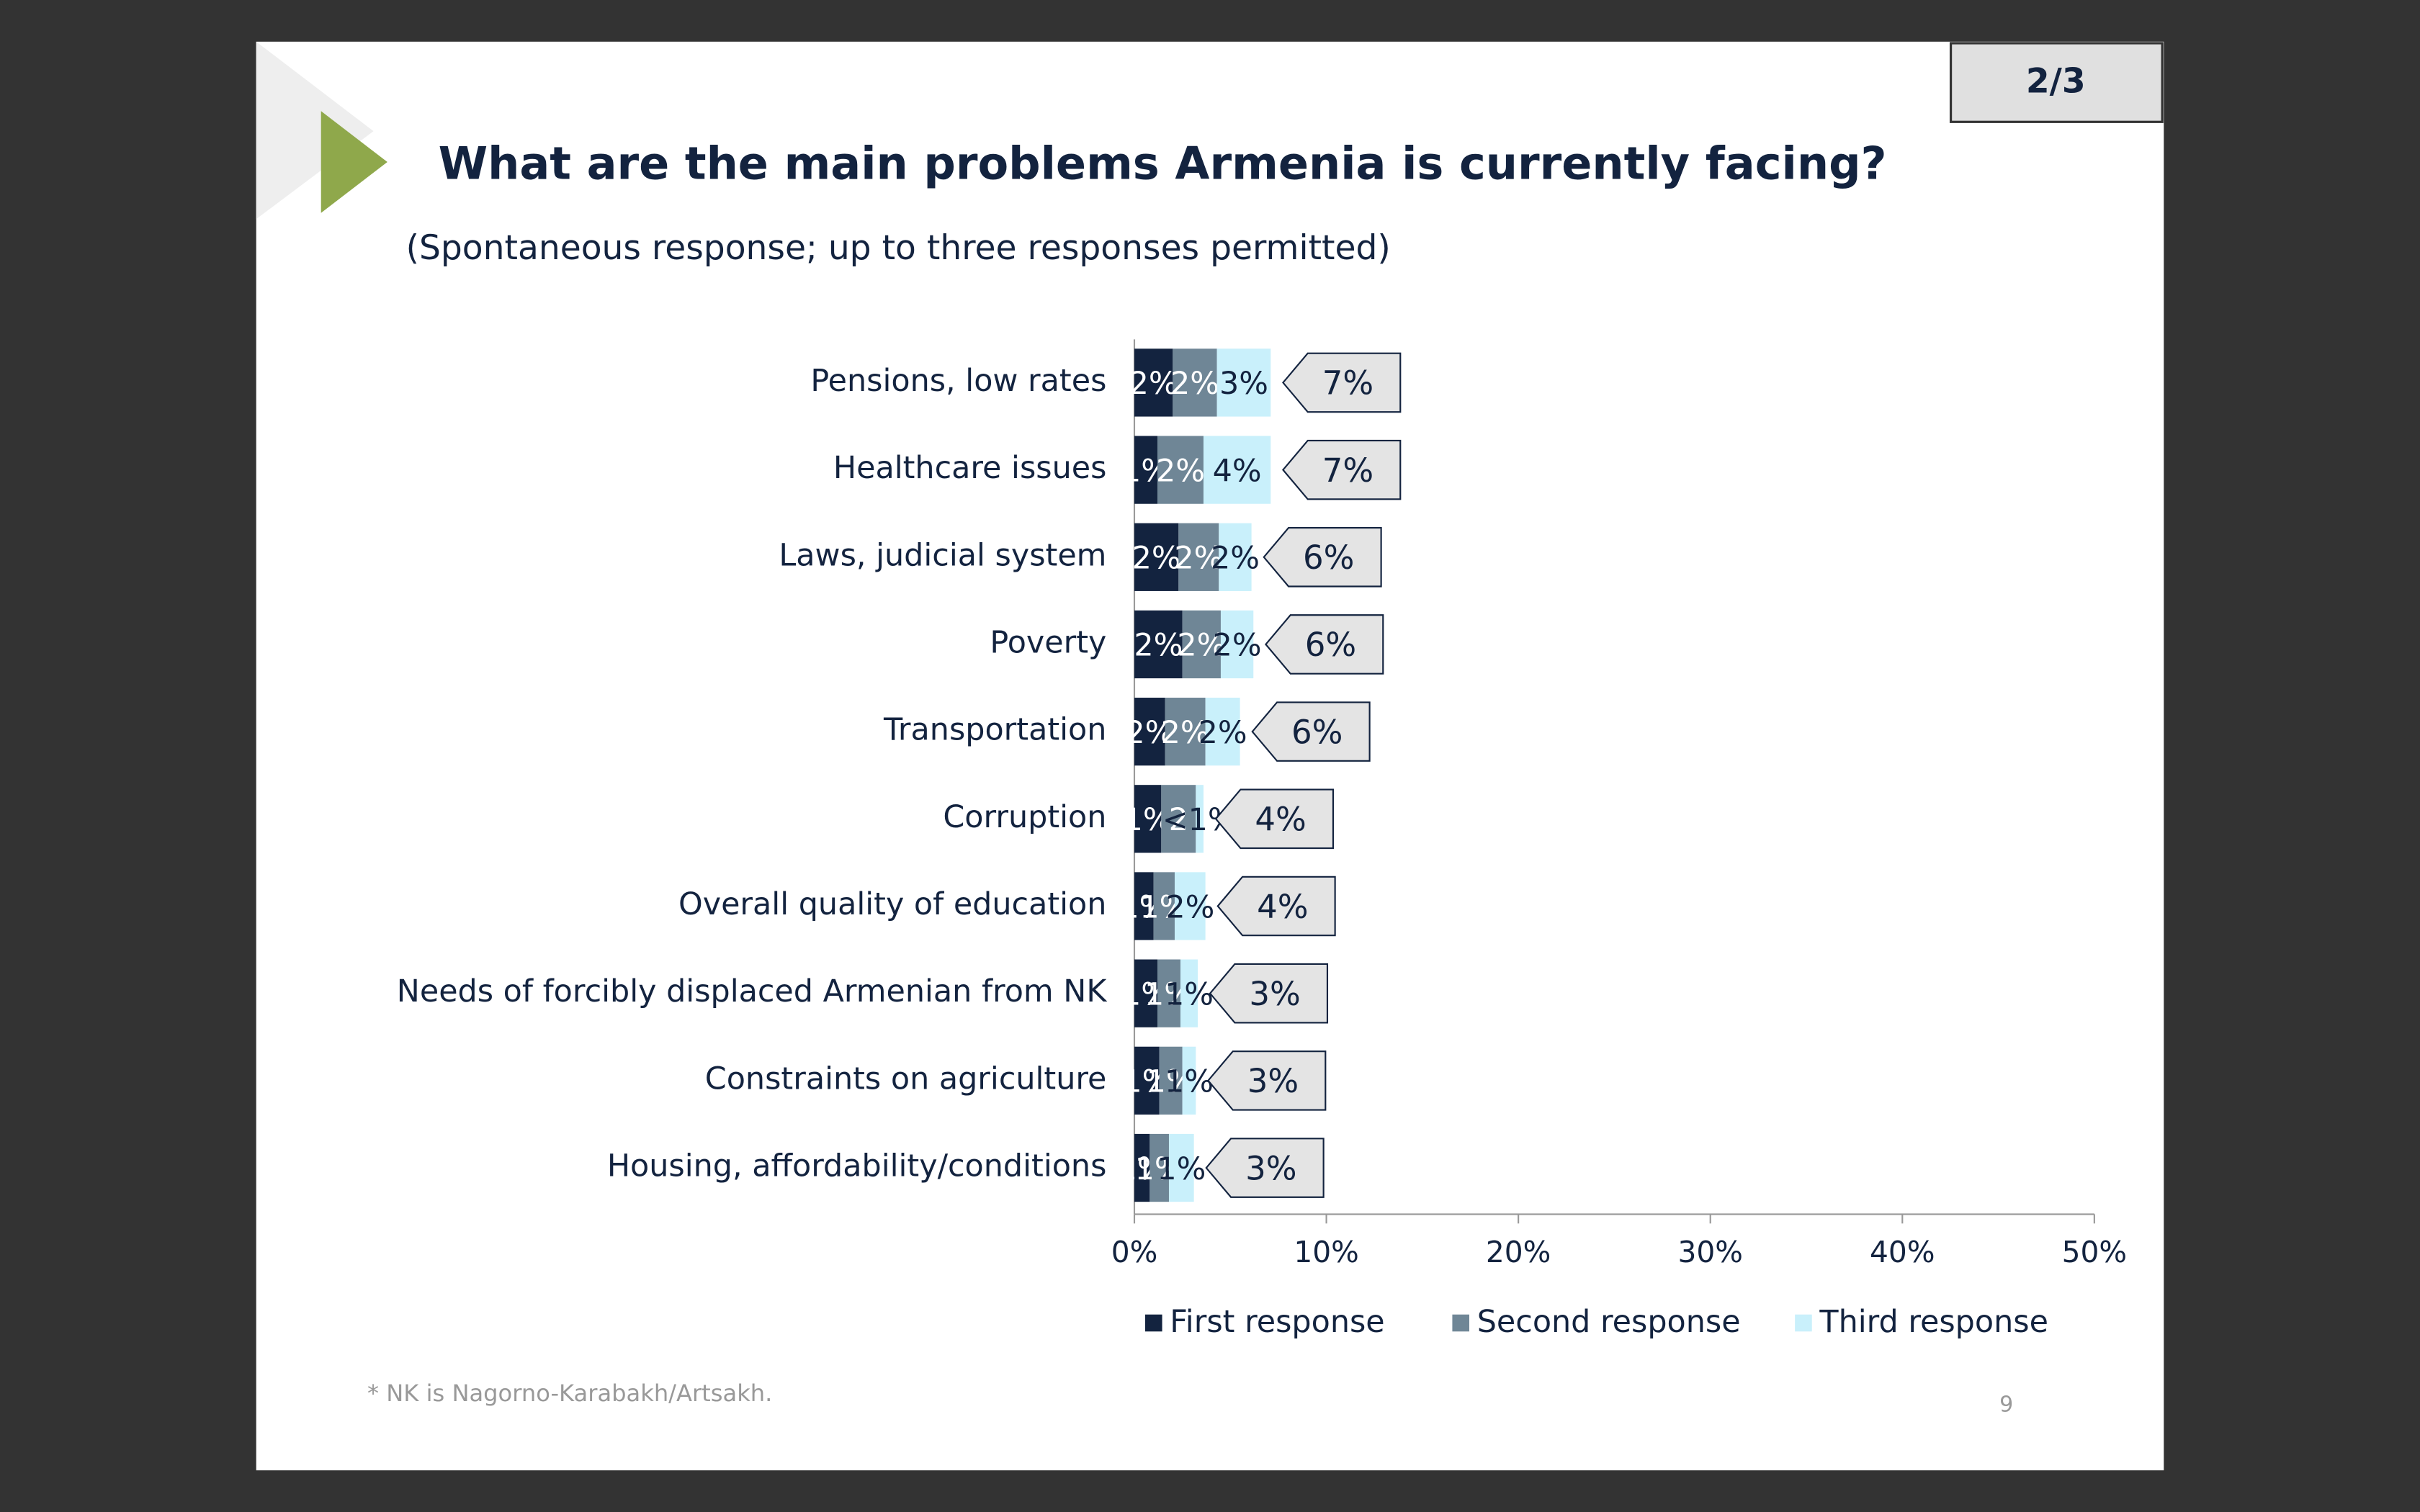 The image size is (2420, 1512). Describe the element at coordinates (857, 1166) in the screenshot. I see `category-label: Housing, affordability/conditions` at that location.